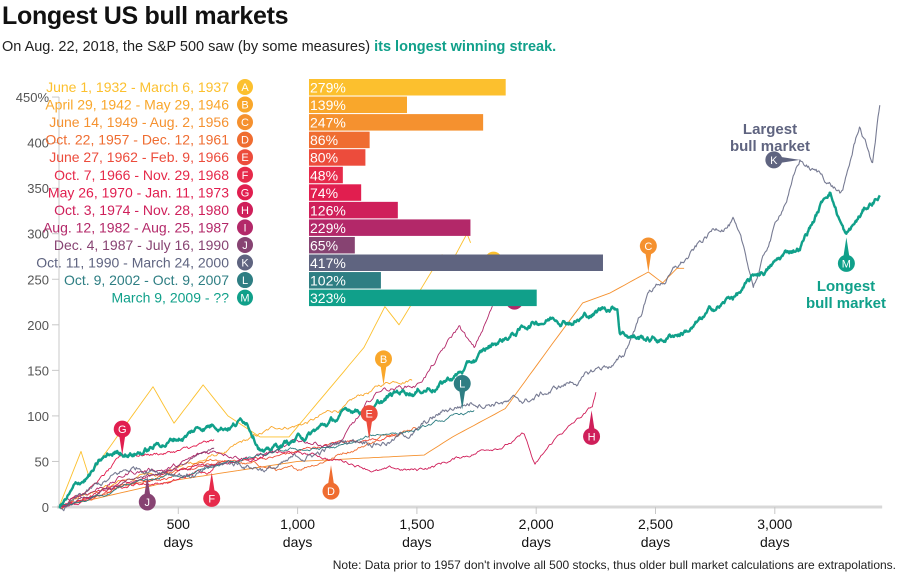 This screenshot has height=575, width=900. I want to click on marker-letter: L, so click(462, 385).